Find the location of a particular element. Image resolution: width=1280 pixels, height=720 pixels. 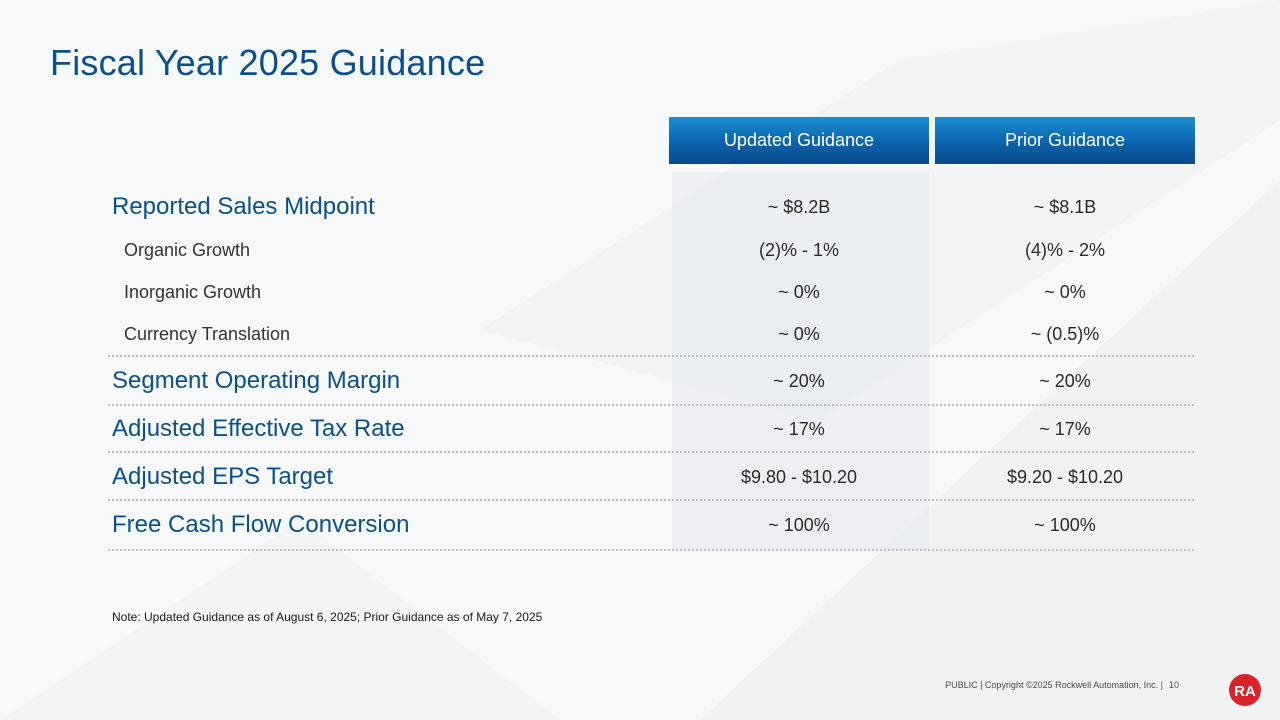

prior-value: ~ $8.1B is located at coordinates (1065, 207).